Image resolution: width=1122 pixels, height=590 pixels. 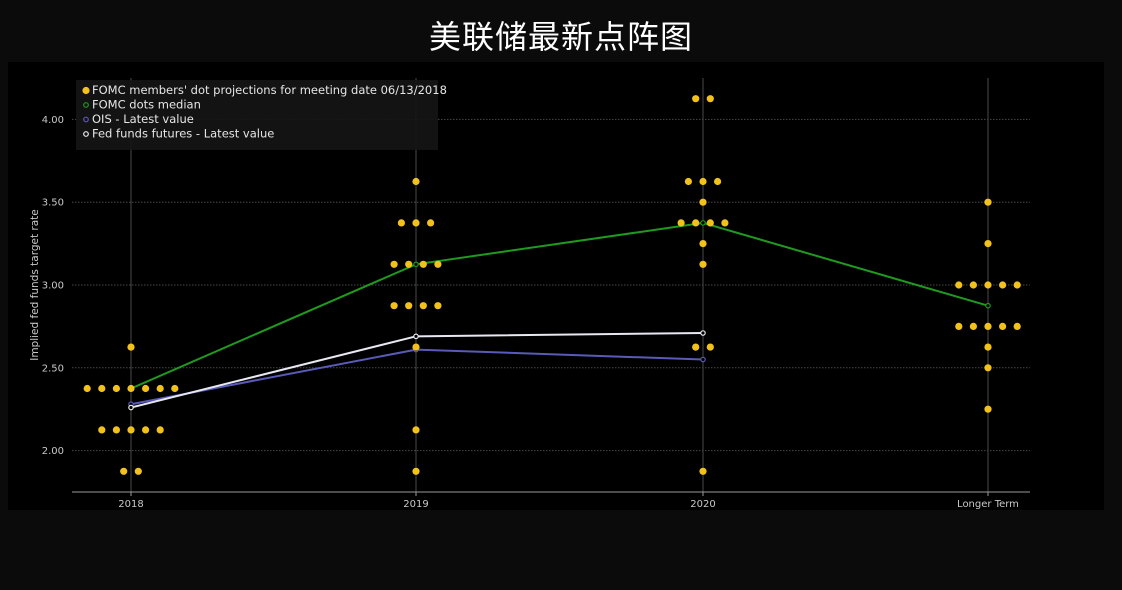 What do you see at coordinates (988, 504) in the screenshot?
I see `x-tick-label: Longer Term` at bounding box center [988, 504].